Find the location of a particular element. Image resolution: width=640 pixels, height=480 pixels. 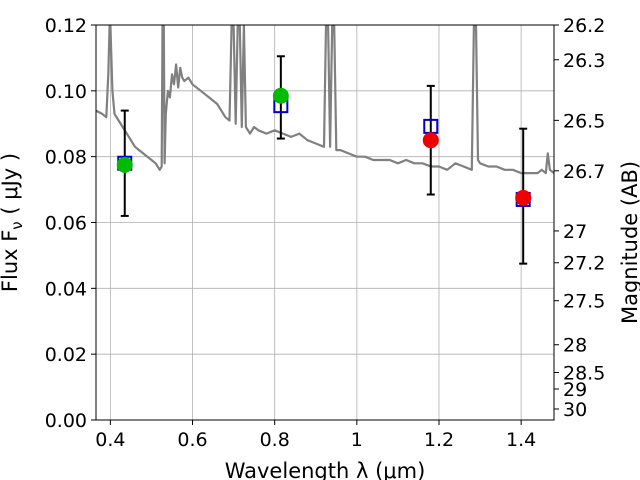

y-axis-title: Flux Fν ( μJy ) is located at coordinates (13, 222).